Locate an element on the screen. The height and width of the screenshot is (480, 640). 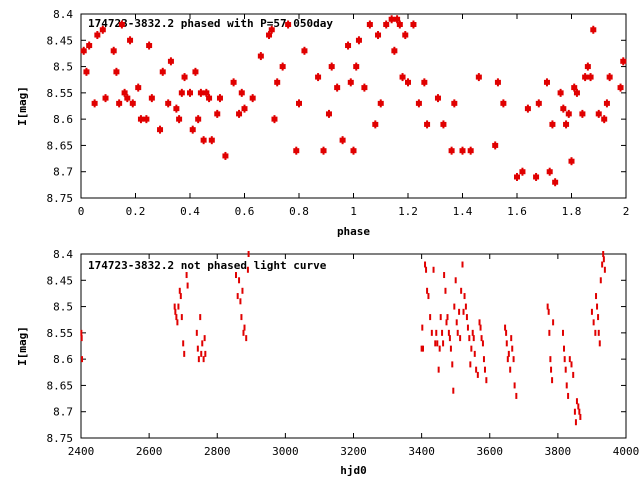
x-tick-label: 2400 is located at coordinates (81, 451).